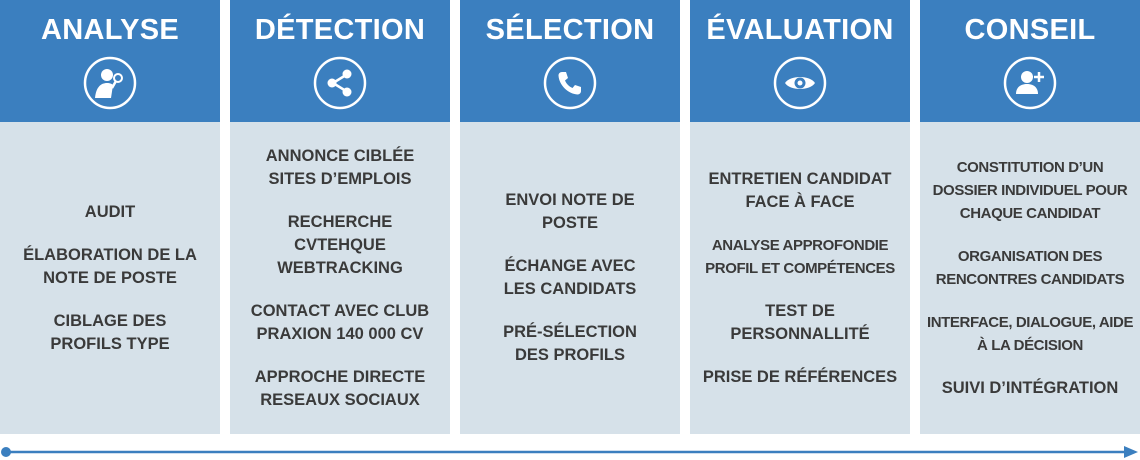  Describe the element at coordinates (110, 332) in the screenshot. I see `list-item: CIBLAGE DES PROFILS TYPE` at that location.